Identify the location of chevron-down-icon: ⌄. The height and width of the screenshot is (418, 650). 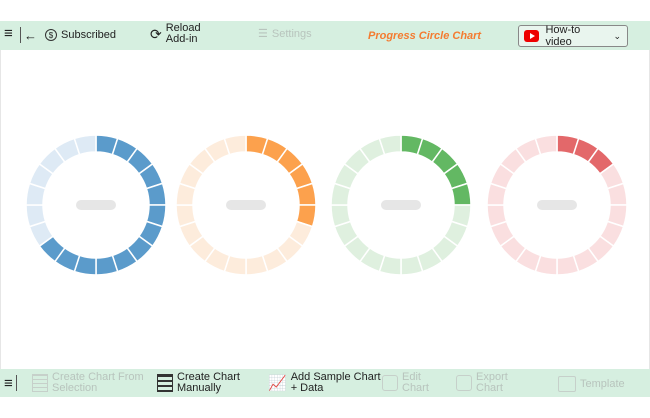
(617, 35).